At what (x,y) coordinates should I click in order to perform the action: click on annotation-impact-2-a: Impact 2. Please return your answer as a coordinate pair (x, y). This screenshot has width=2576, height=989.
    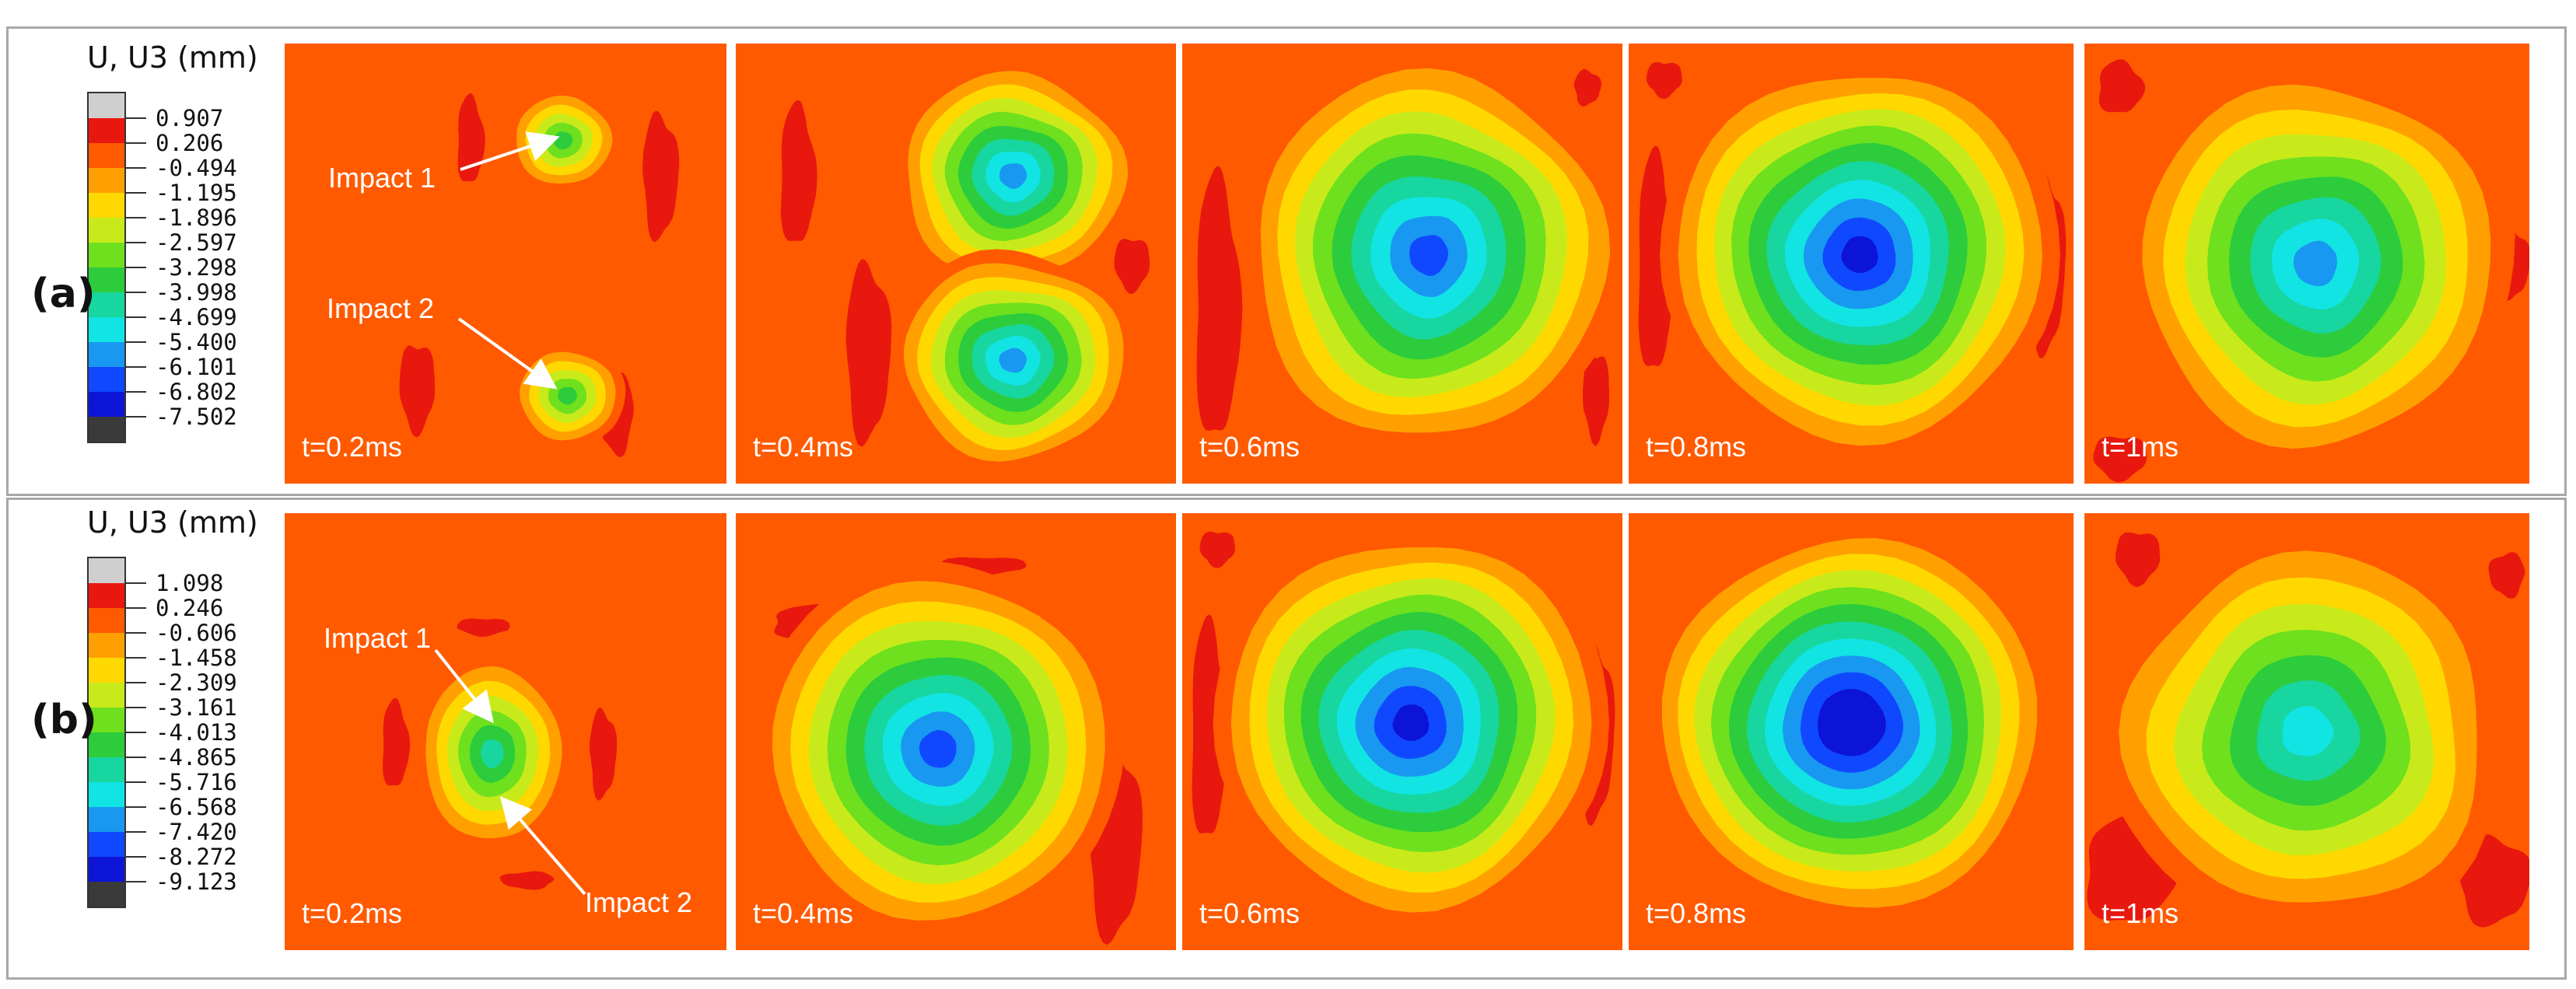
    Looking at the image, I should click on (381, 308).